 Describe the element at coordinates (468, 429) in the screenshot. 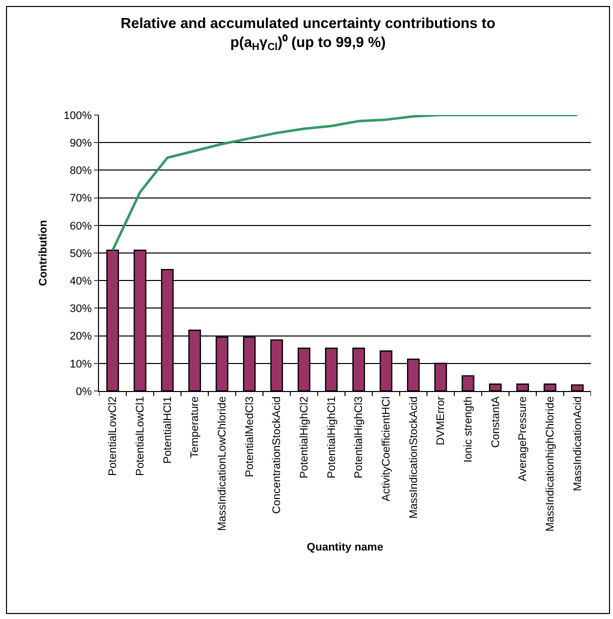

I see `x-tick-label: Ionic strength` at that location.